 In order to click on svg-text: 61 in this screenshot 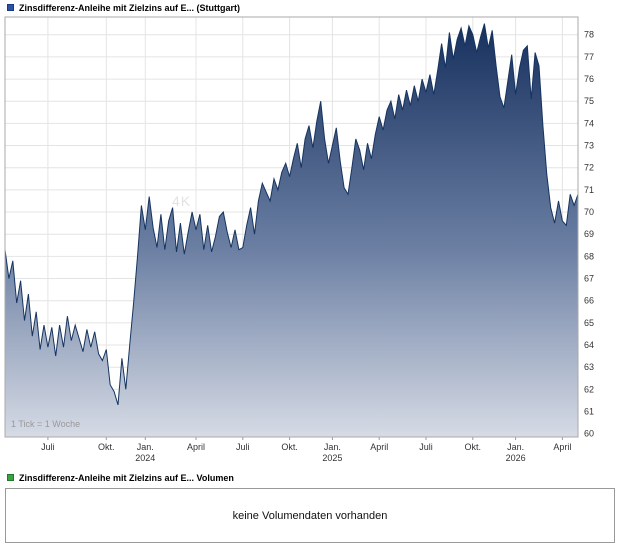, I will do `click(589, 412)`.